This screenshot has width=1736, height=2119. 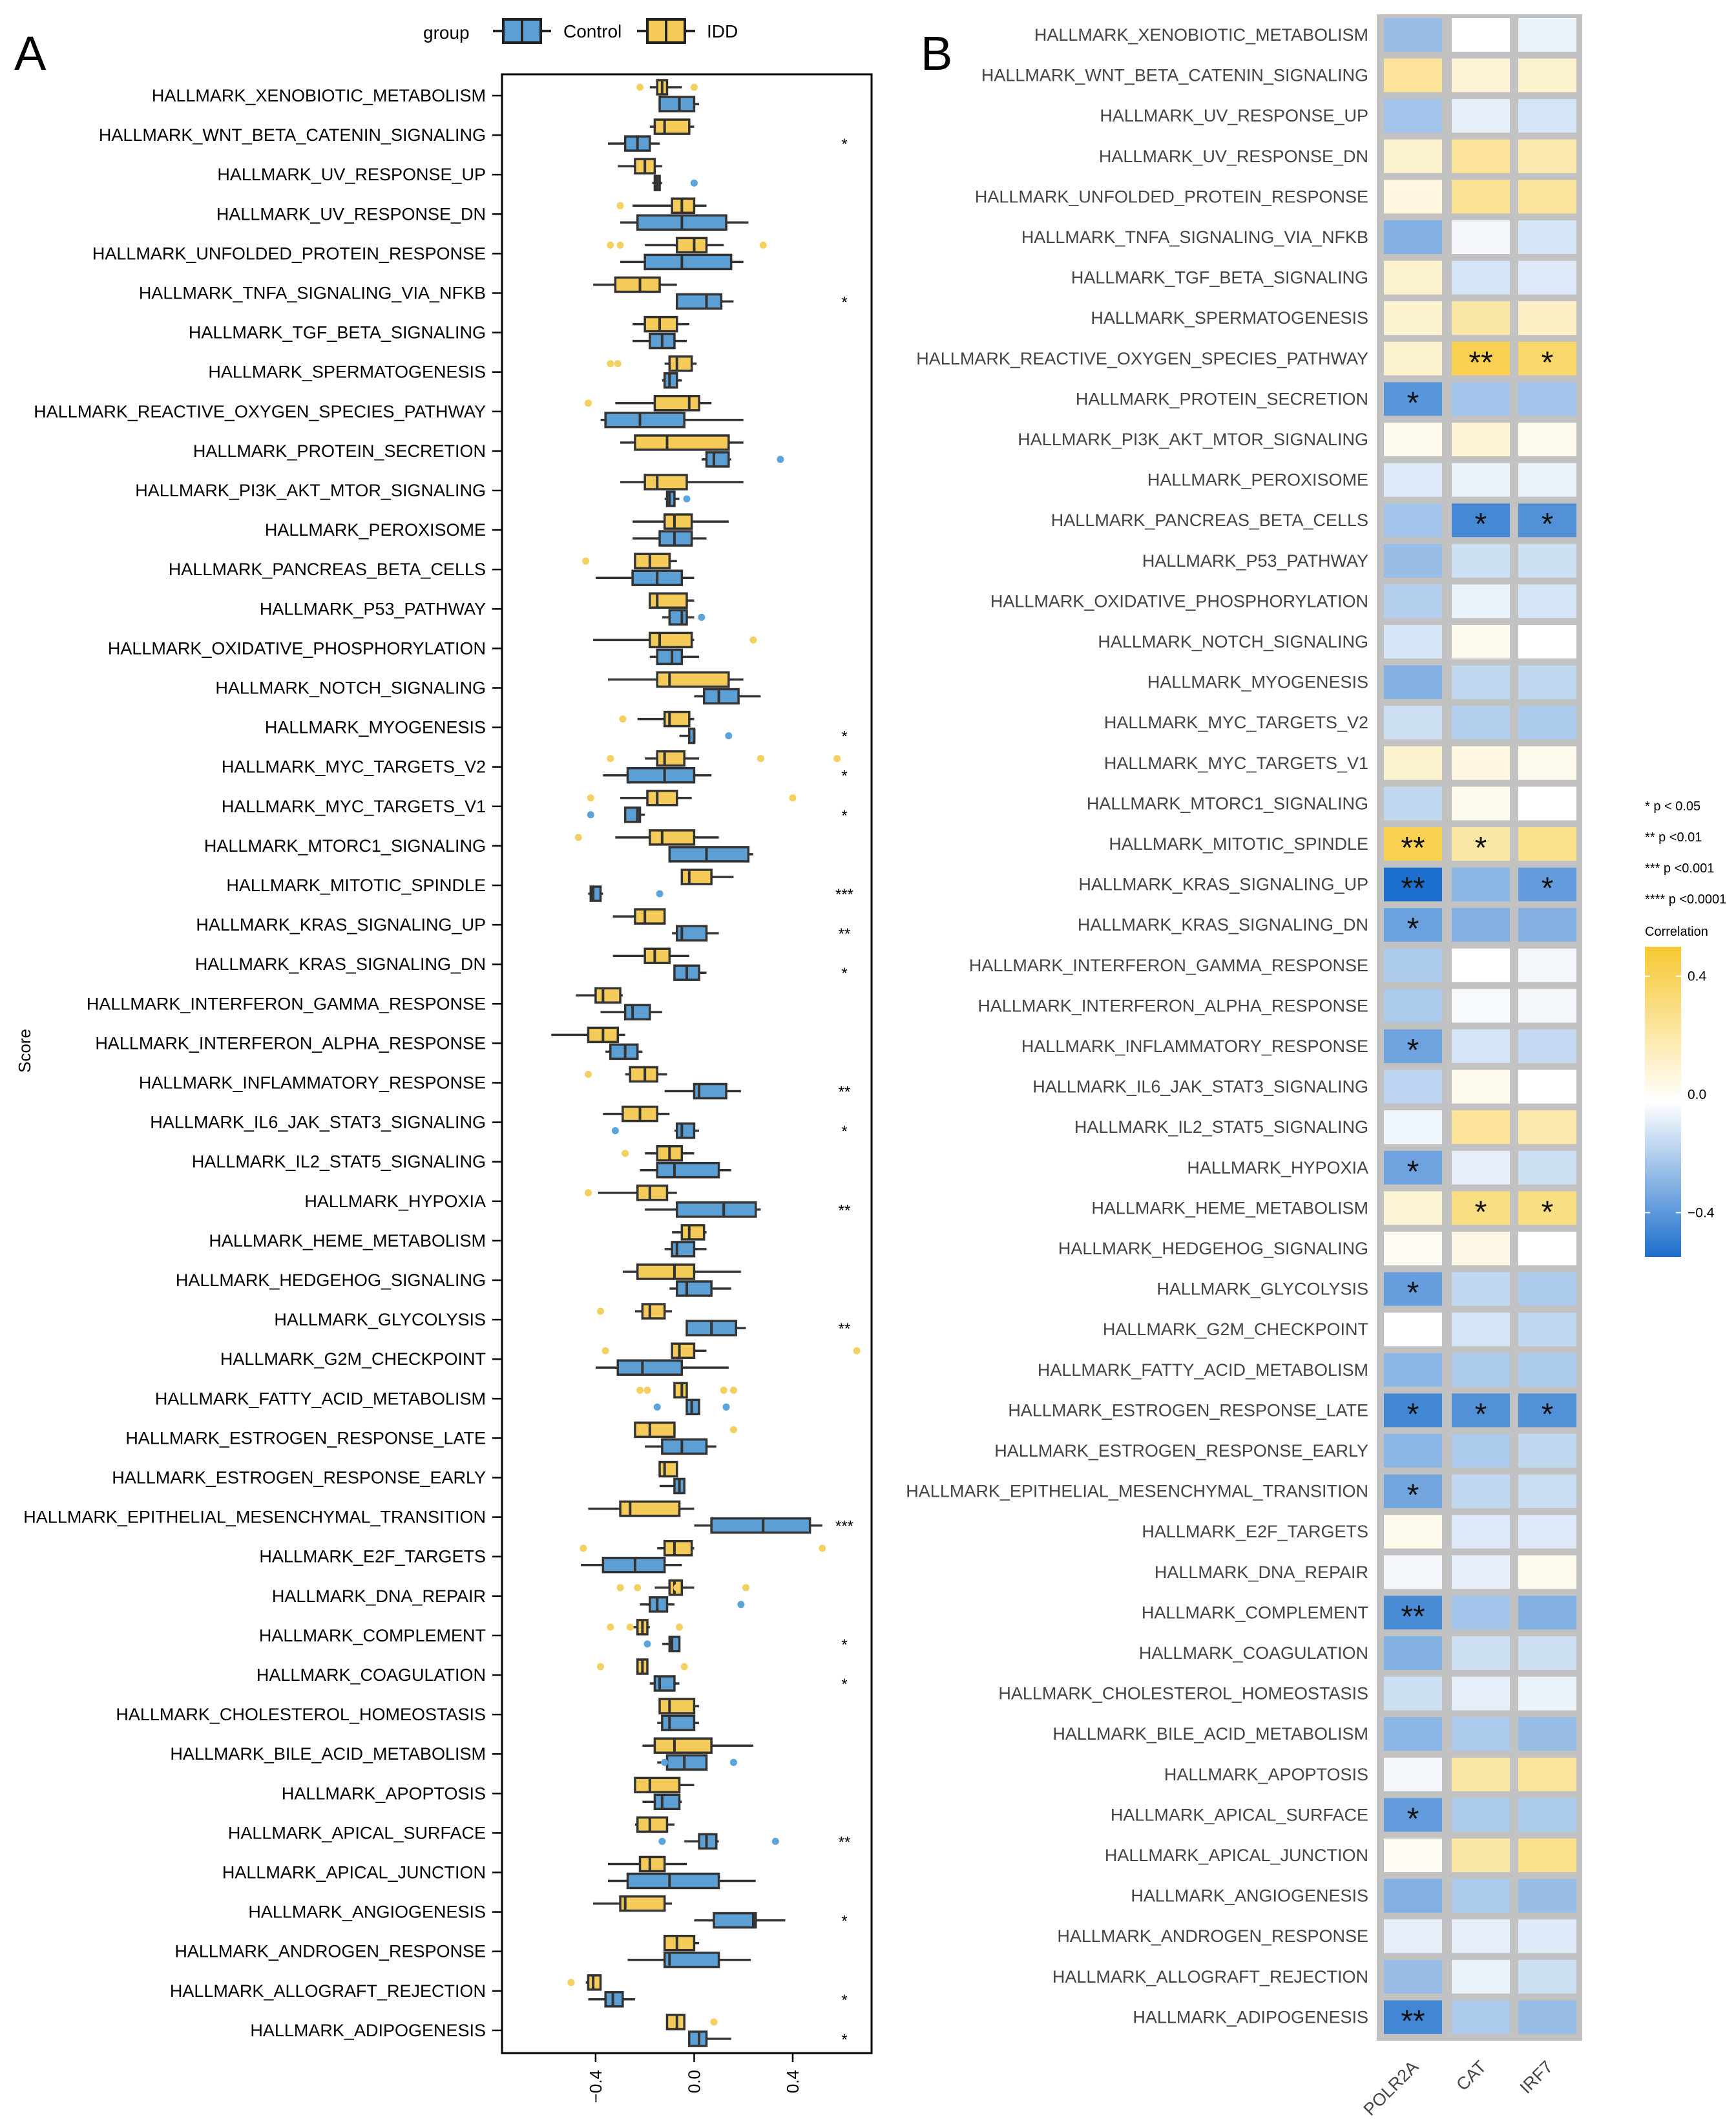 What do you see at coordinates (1179, 601) in the screenshot?
I see `b-row-label: HALLMARK_OXIDATIVE_PHOSPHORYLATION` at bounding box center [1179, 601].